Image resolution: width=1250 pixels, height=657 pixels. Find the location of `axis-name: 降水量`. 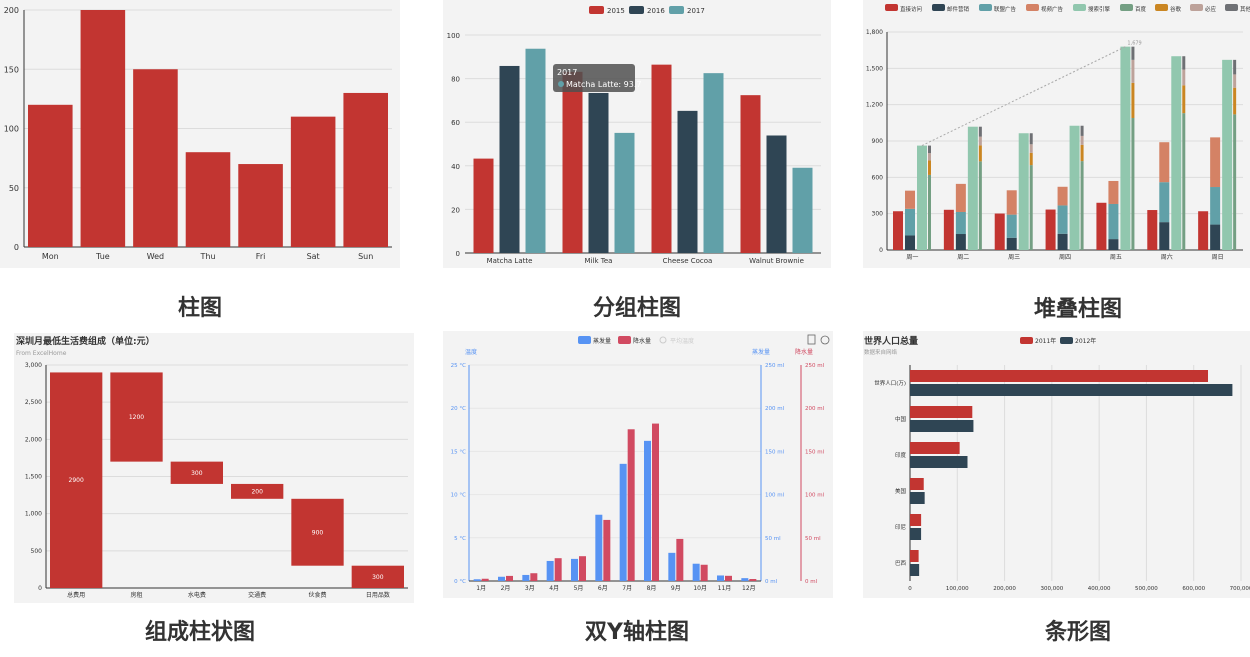

axis-name: 降水量 is located at coordinates (804, 352).